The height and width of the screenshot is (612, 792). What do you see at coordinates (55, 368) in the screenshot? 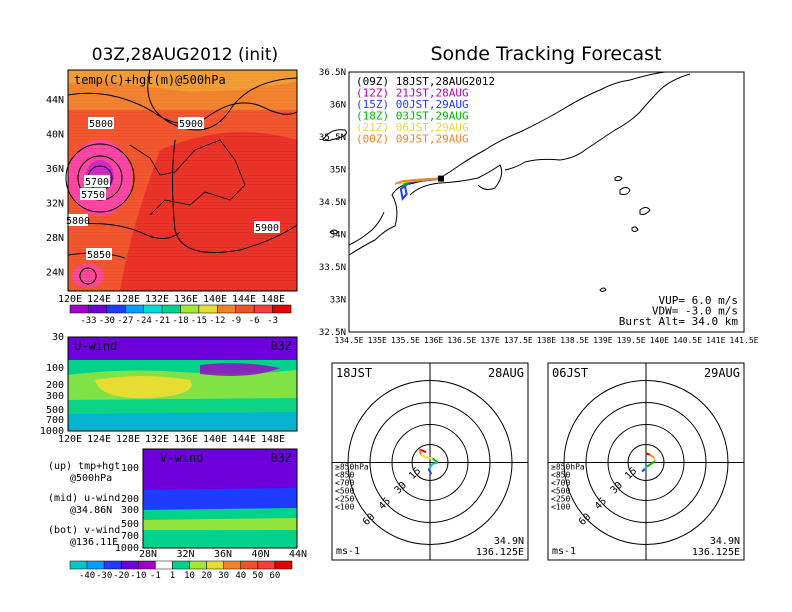
I see `uwind-y-tick: 100` at bounding box center [55, 368].